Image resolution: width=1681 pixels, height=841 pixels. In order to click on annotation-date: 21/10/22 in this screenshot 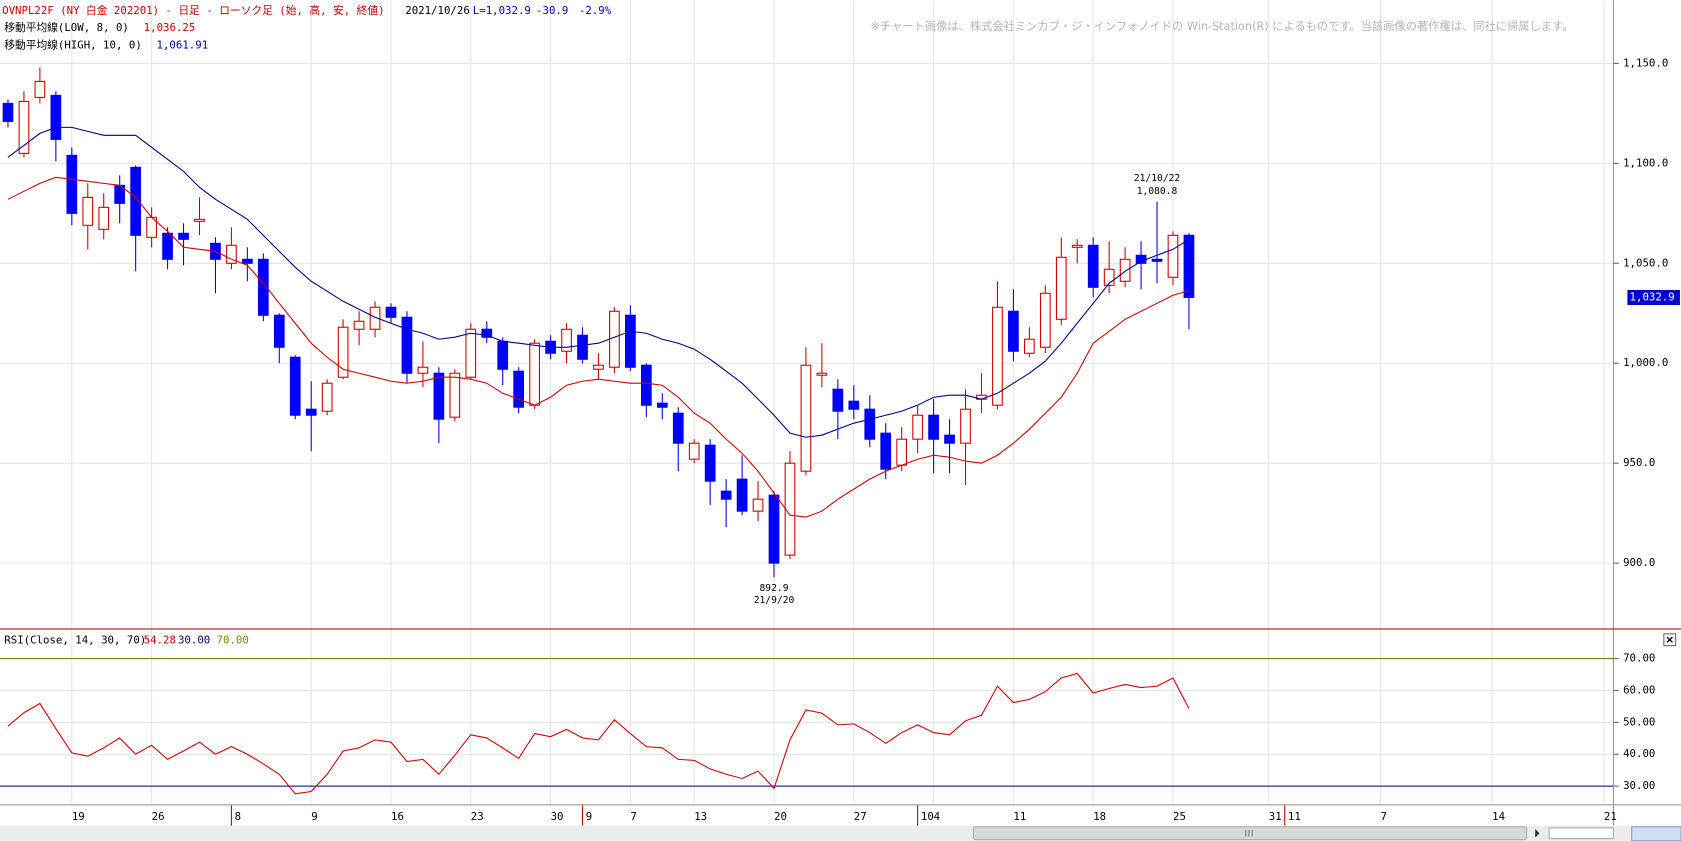, I will do `click(1157, 178)`.